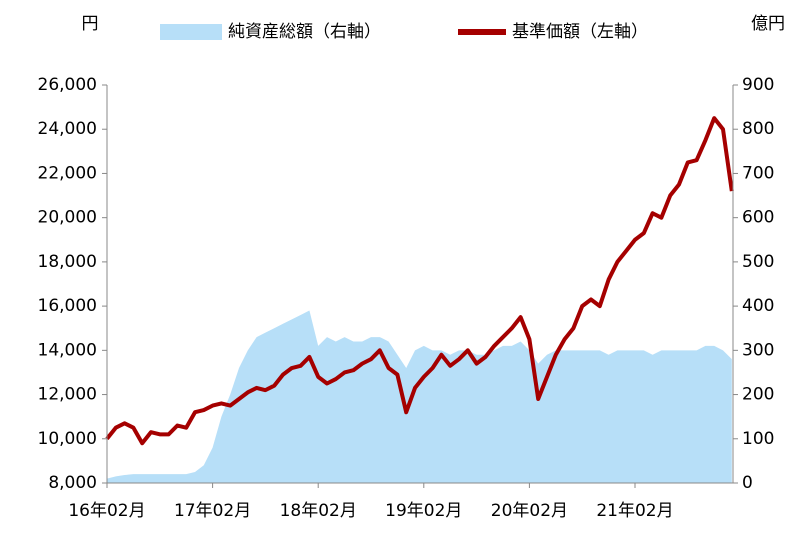  I want to click on y2-tick-label: 700, so click(758, 173).